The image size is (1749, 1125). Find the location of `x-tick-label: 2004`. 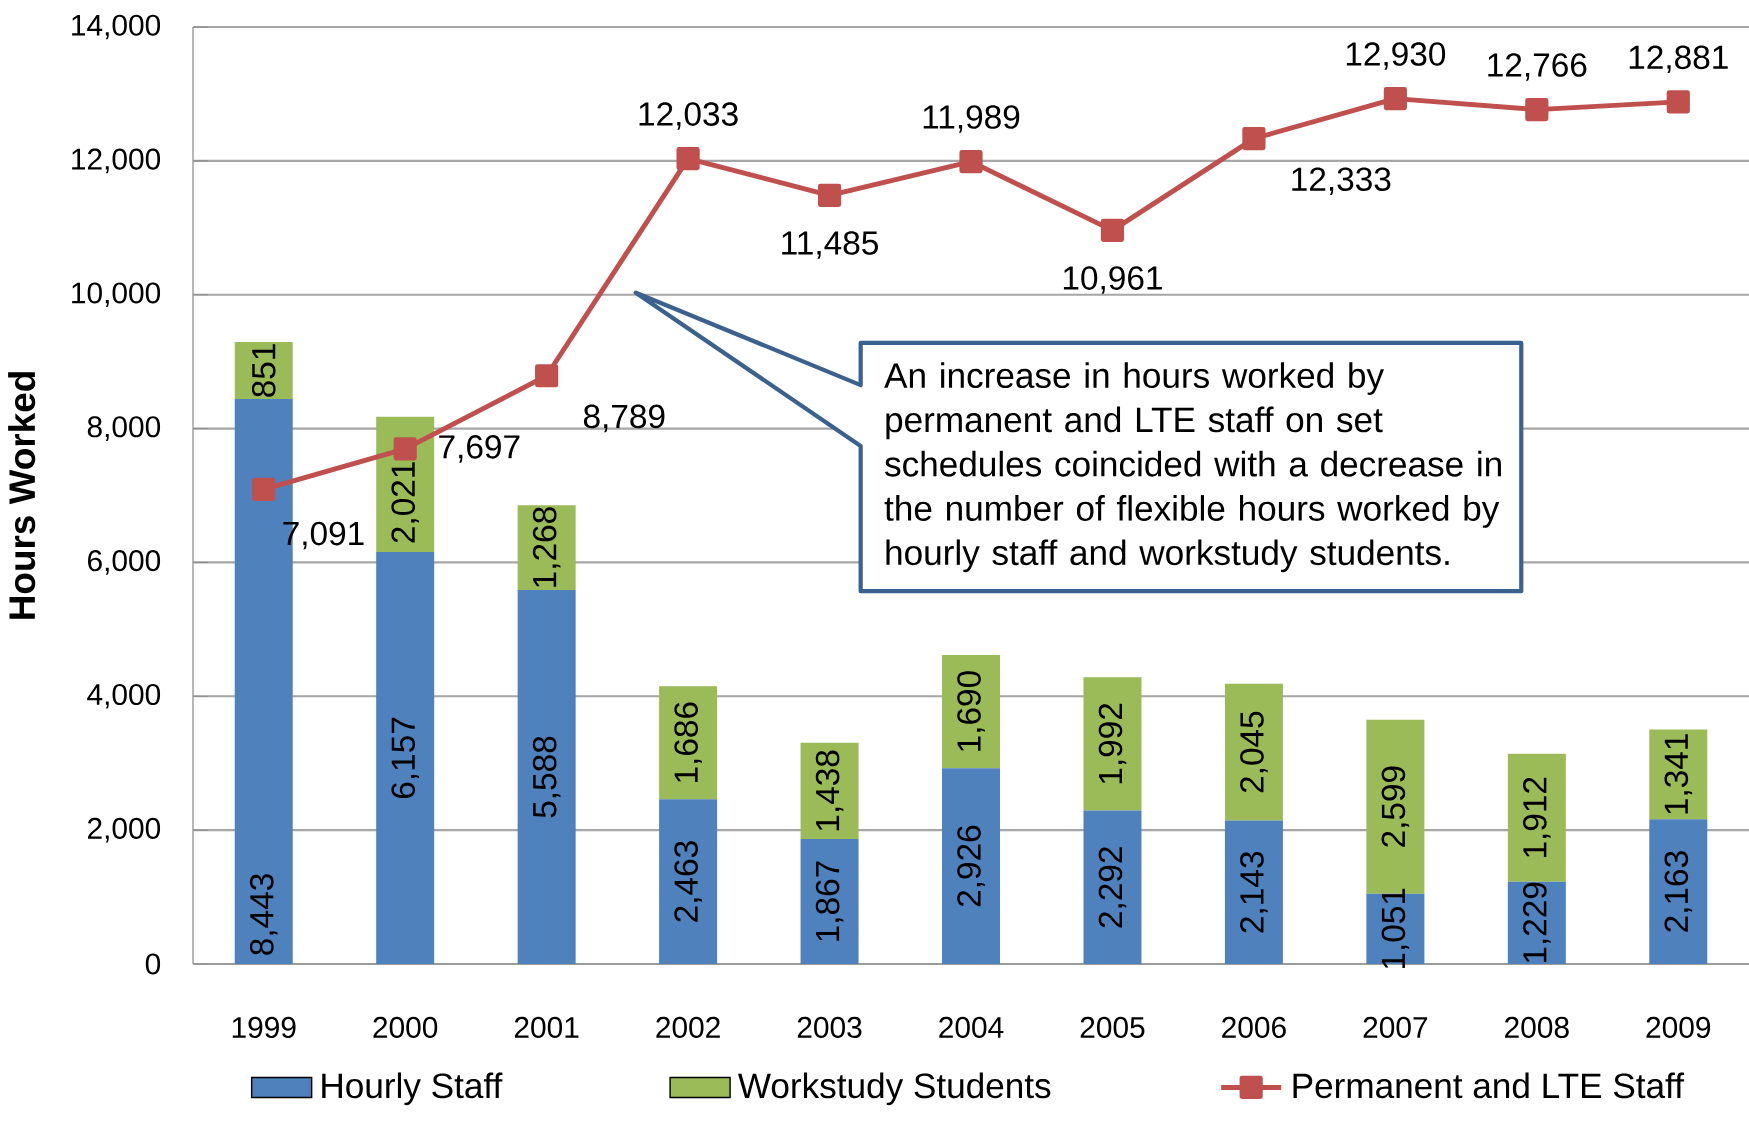

x-tick-label: 2004 is located at coordinates (971, 1027).